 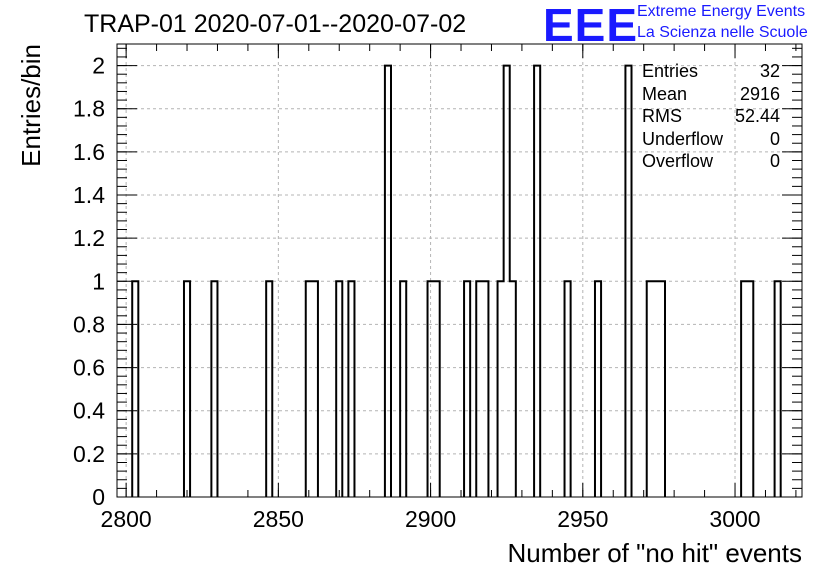 What do you see at coordinates (665, 93) in the screenshot?
I see `stats-label: Mean` at bounding box center [665, 93].